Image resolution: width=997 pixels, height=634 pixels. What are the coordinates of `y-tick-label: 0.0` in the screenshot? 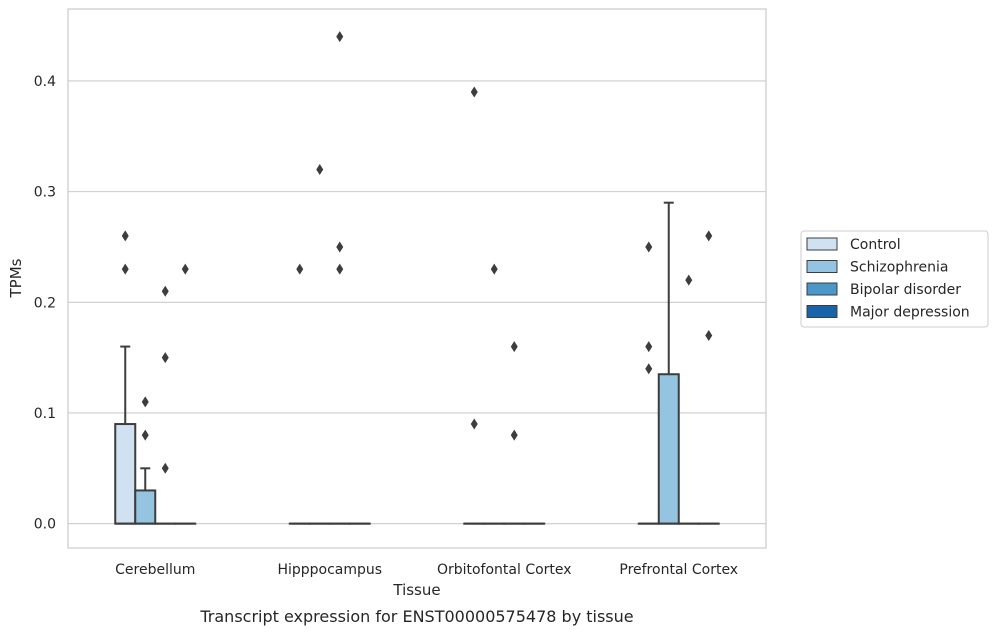 It's located at (45, 525).